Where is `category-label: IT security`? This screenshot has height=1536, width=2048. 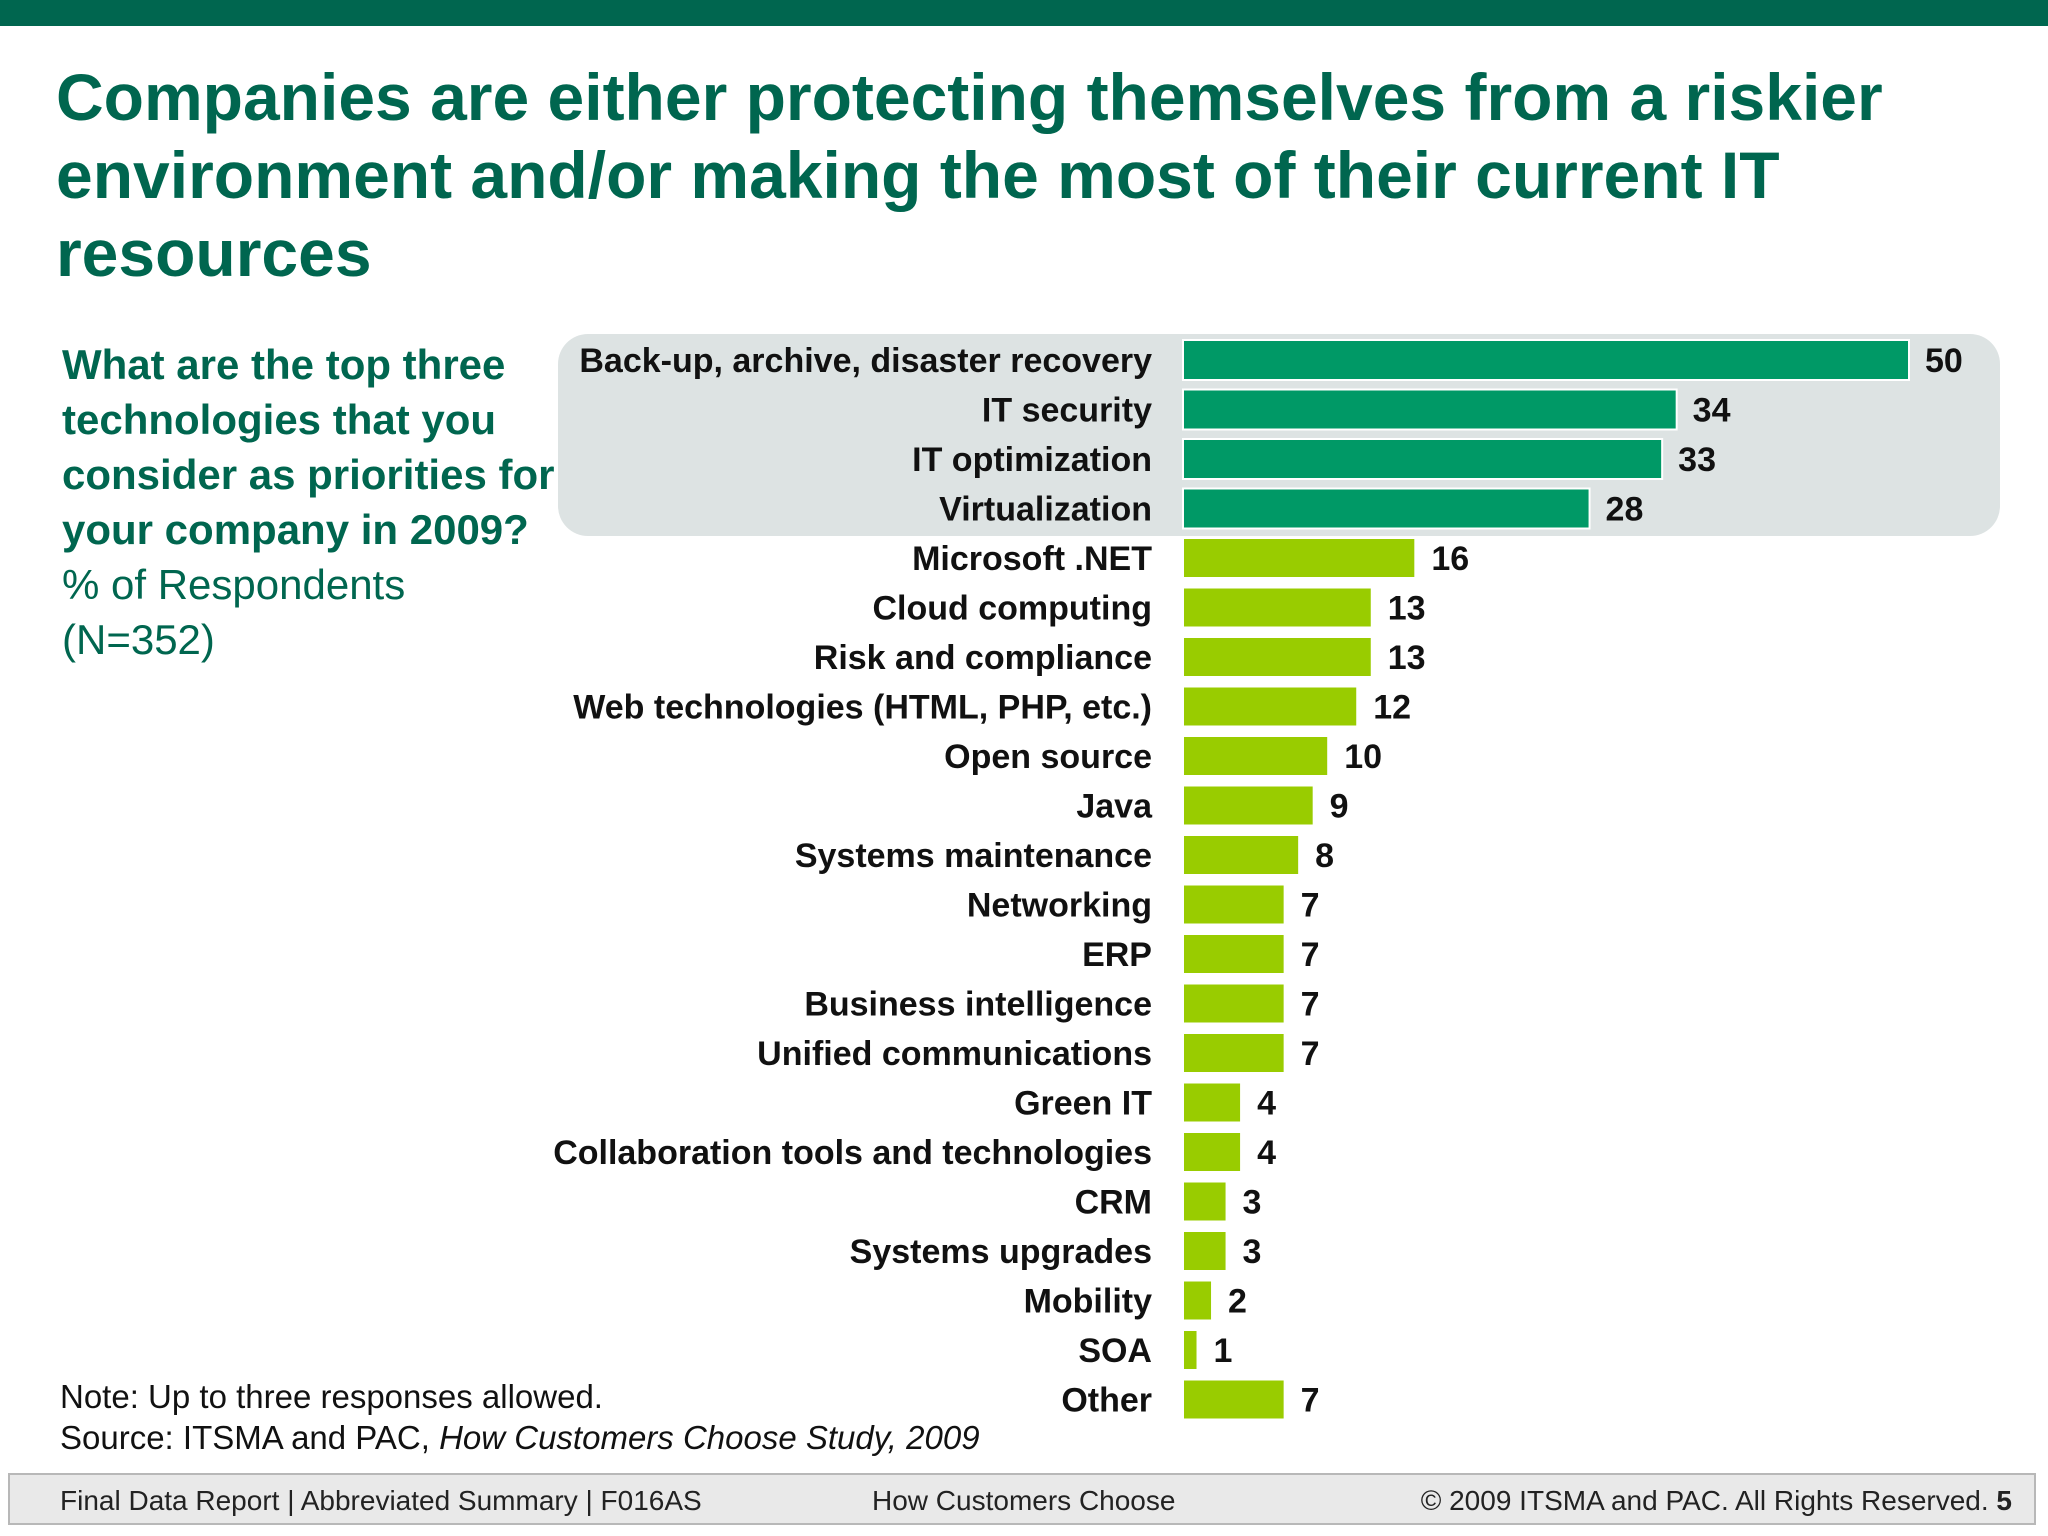
category-label: IT security is located at coordinates (1067, 411).